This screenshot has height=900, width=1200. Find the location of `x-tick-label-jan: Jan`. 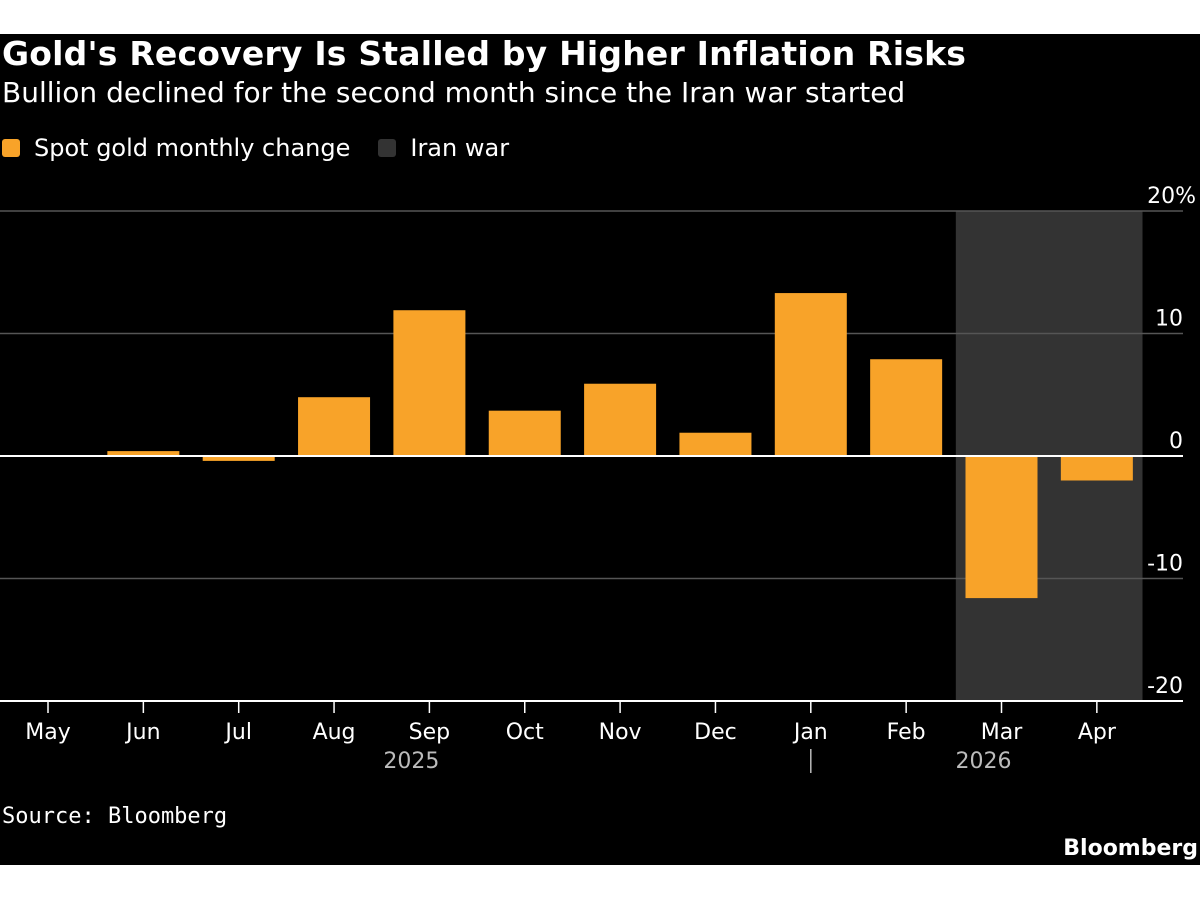

x-tick-label-jan: Jan is located at coordinates (810, 732).